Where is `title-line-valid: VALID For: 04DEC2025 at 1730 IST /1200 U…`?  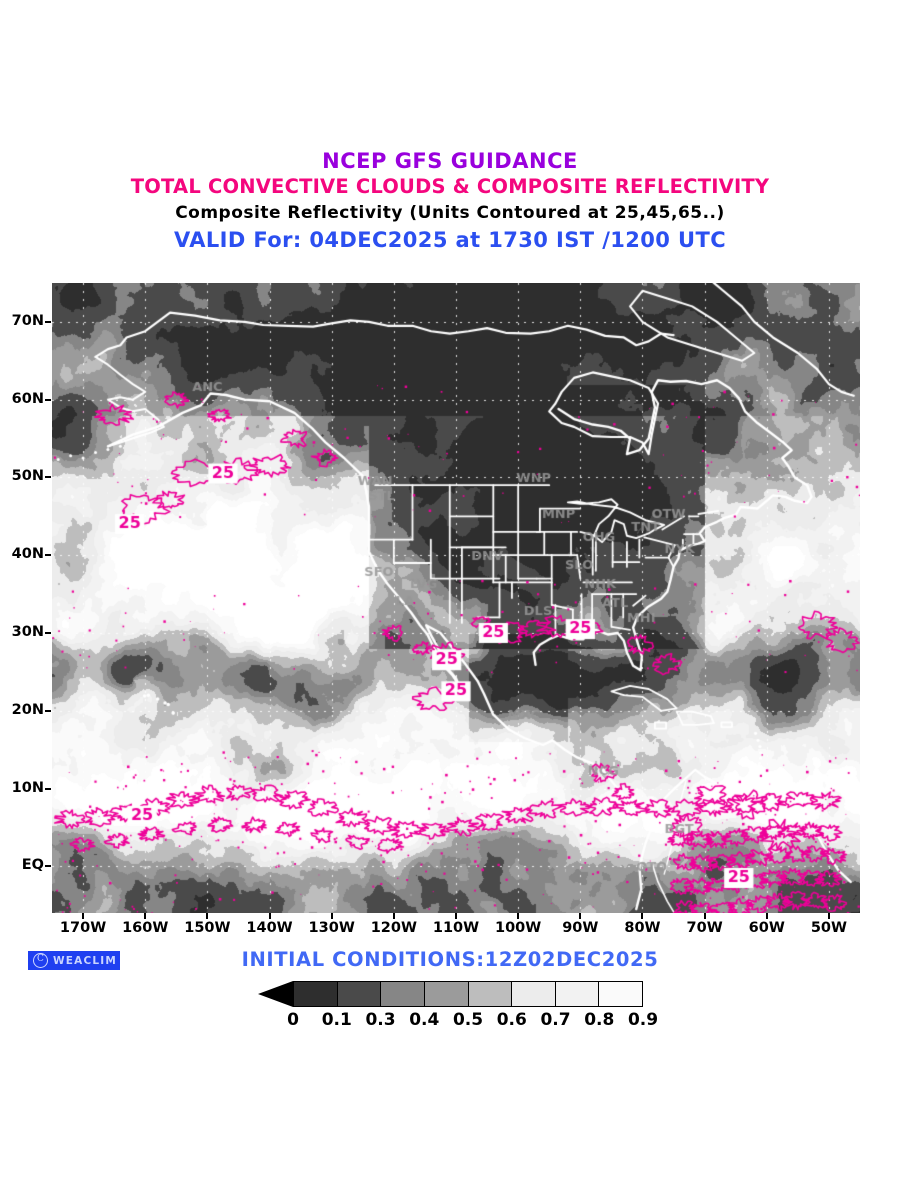
title-line-valid: VALID For: 04DEC2025 at 1730 IST /1200 U… is located at coordinates (450, 240).